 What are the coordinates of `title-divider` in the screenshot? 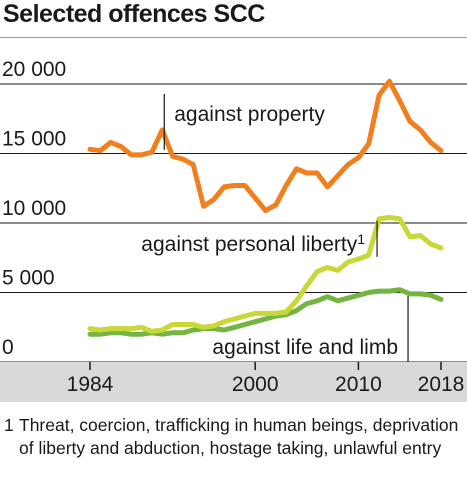 It's located at (233, 37).